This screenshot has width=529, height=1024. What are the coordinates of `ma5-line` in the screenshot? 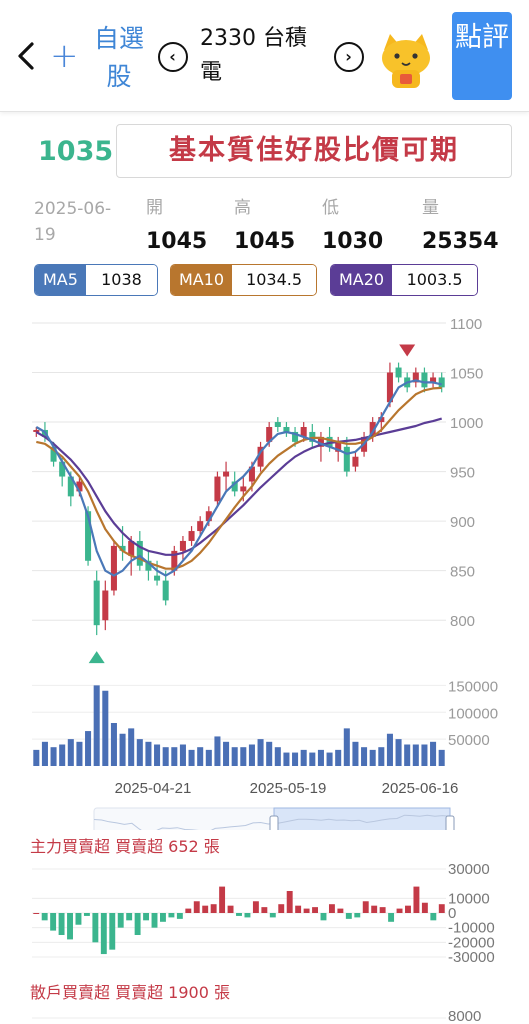 It's located at (238, 478).